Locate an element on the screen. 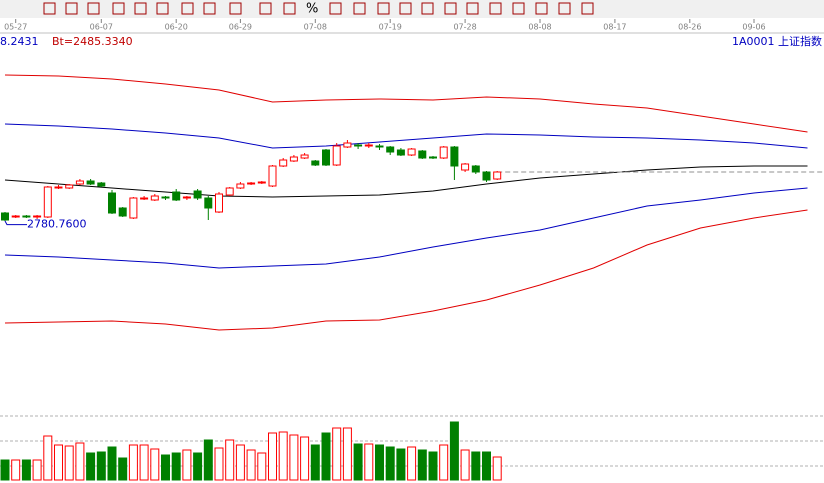  x-tick-label: 08-17 is located at coordinates (614, 27).